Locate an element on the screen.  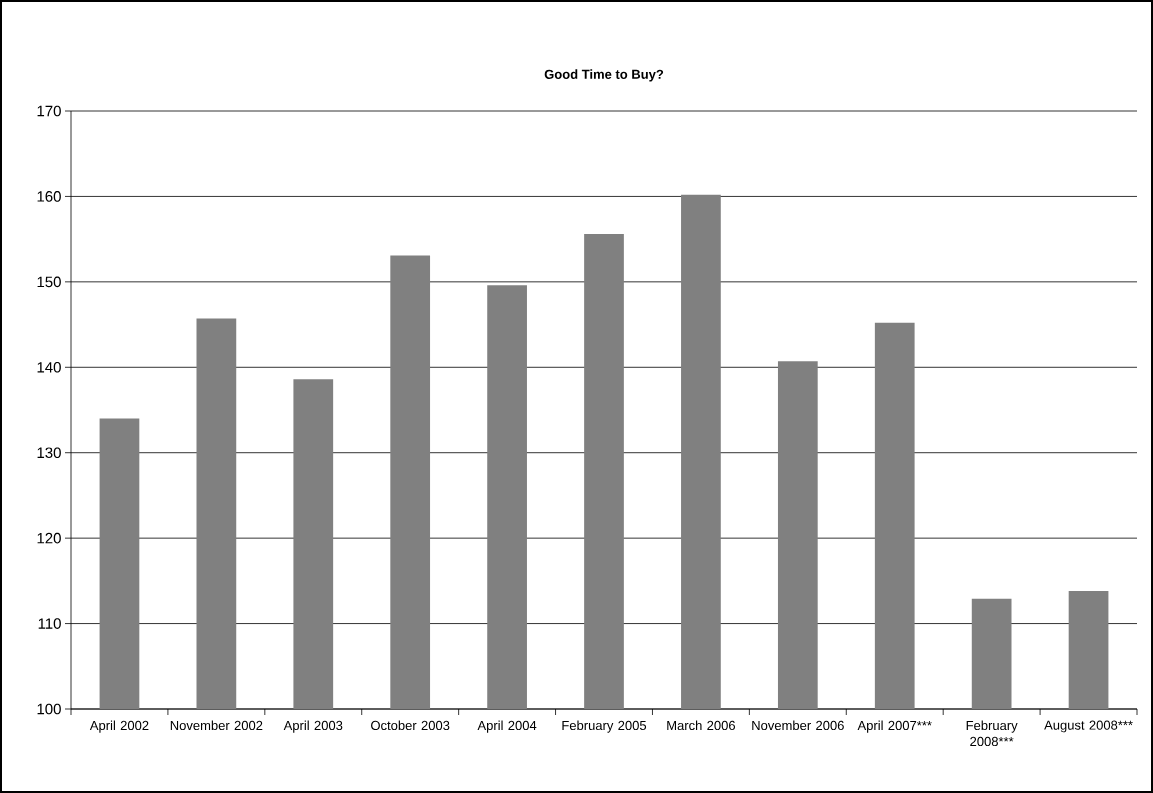
x-tick-label: April 2004 is located at coordinates (507, 726).